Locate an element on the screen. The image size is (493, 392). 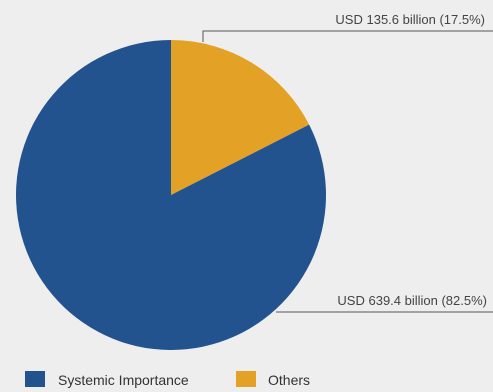
legend-swatch-others is located at coordinates (246, 379).